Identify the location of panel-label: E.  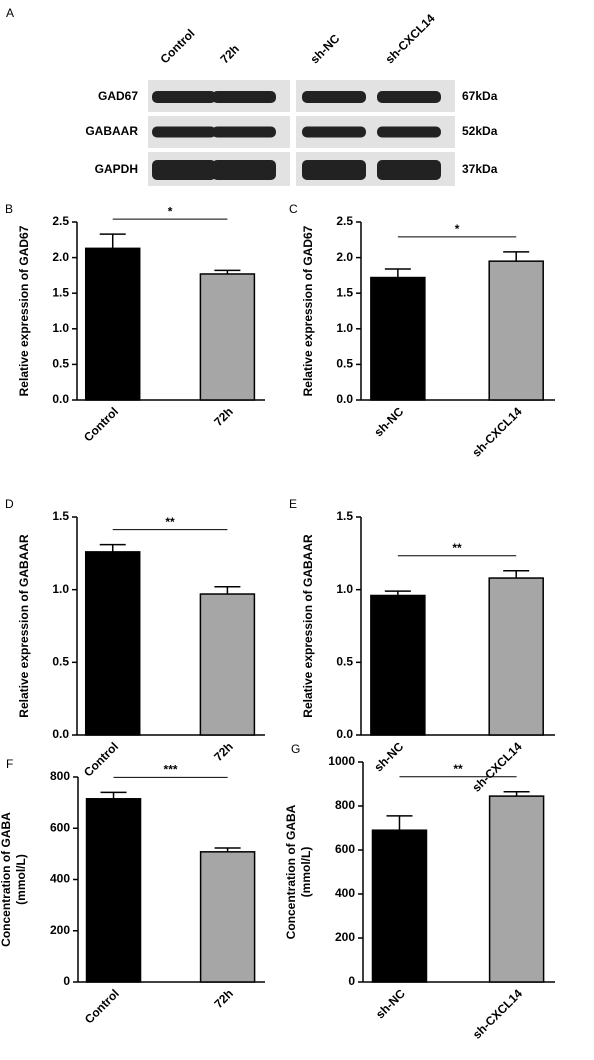
(293, 504).